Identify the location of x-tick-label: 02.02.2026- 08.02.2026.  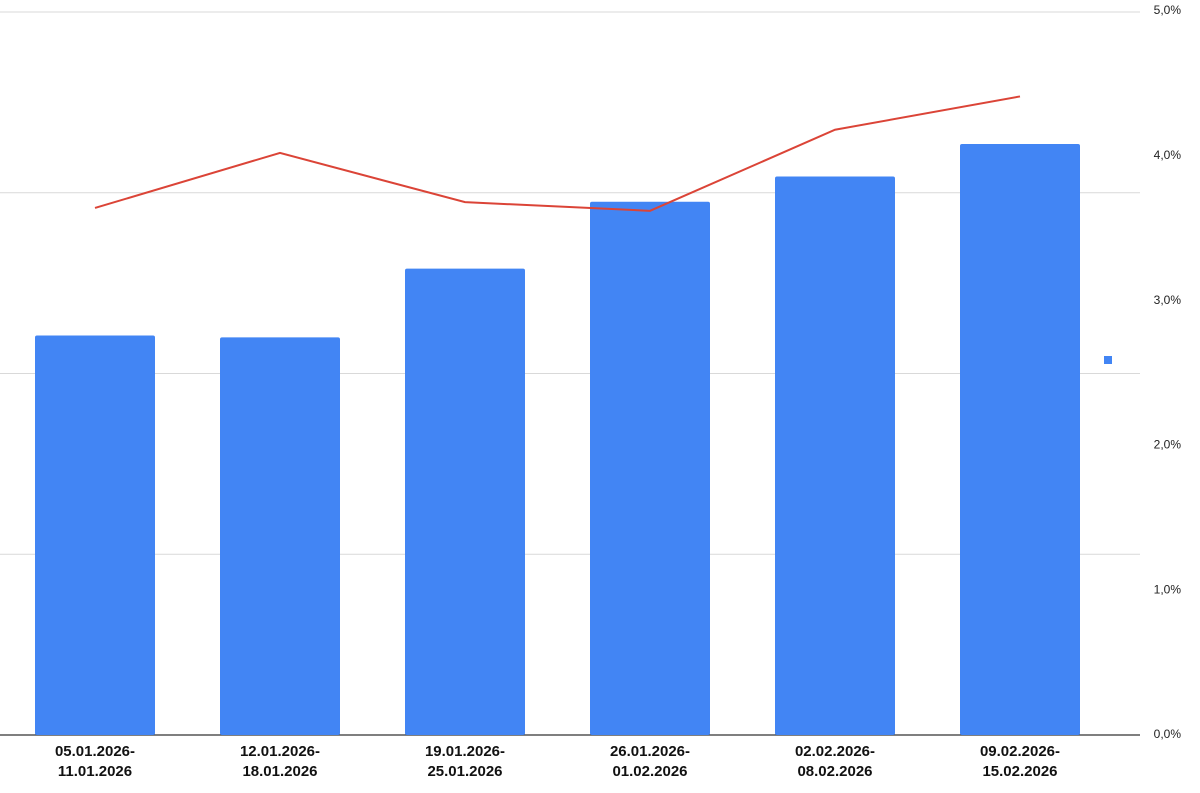
(835, 761).